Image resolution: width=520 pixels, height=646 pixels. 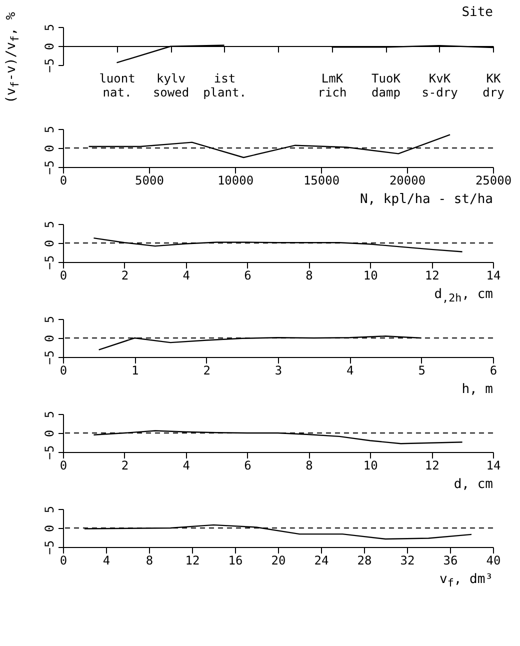 What do you see at coordinates (321, 561) in the screenshot?
I see `x-tick-label: 24` at bounding box center [321, 561].